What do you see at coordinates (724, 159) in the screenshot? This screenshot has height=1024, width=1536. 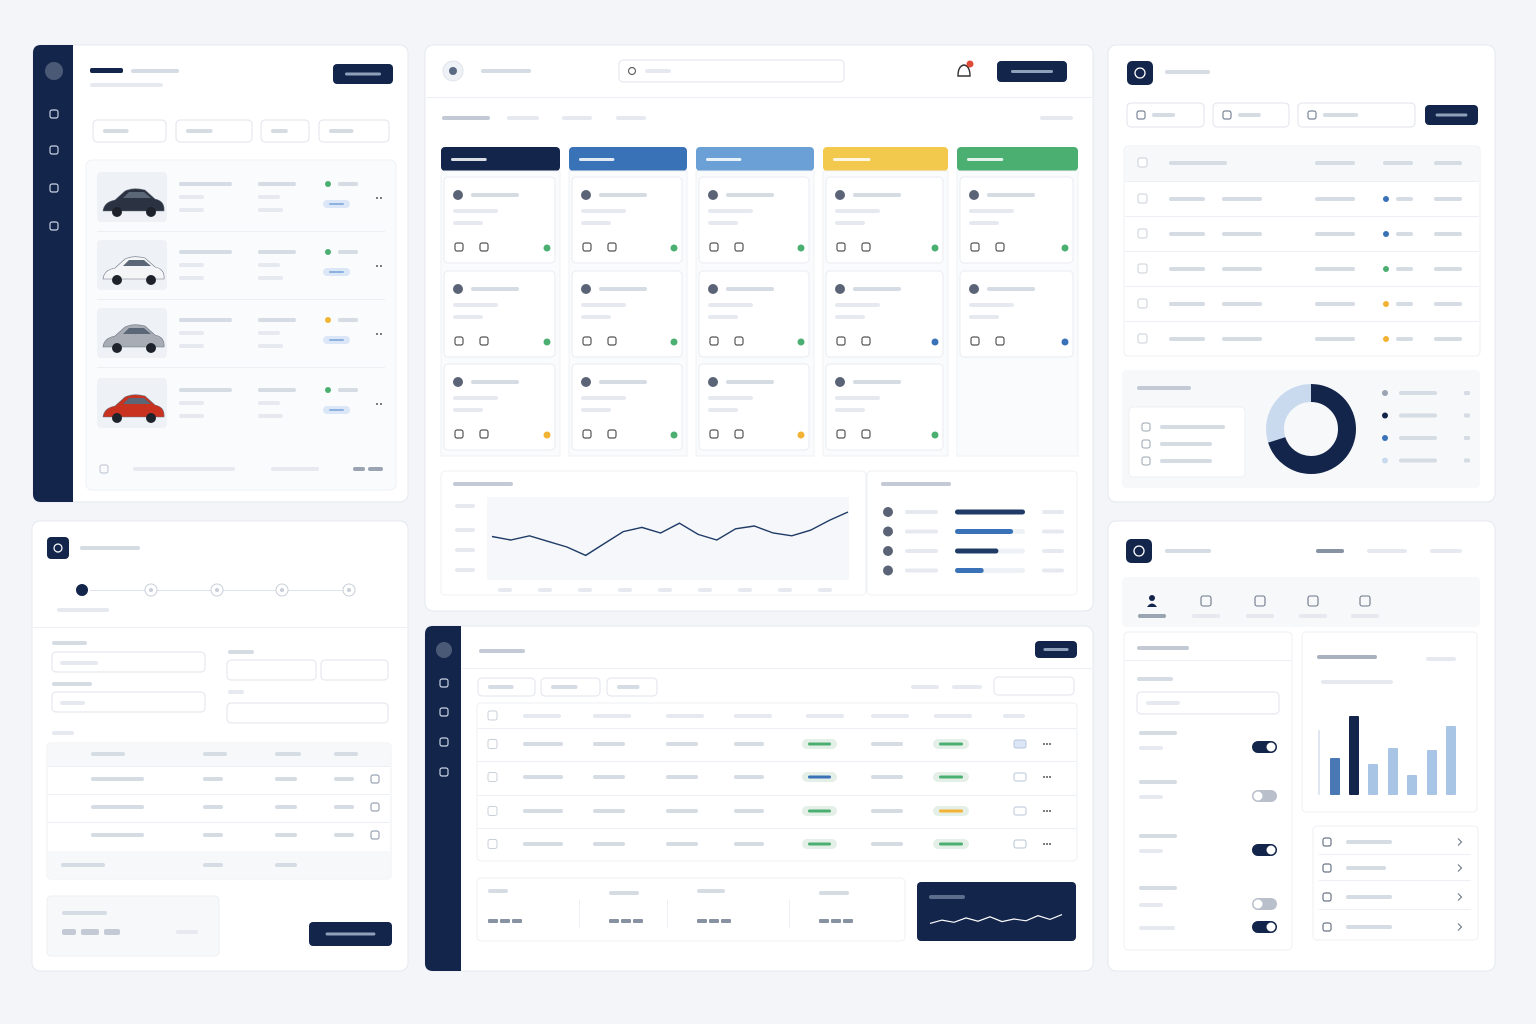 I see `column-title` at bounding box center [724, 159].